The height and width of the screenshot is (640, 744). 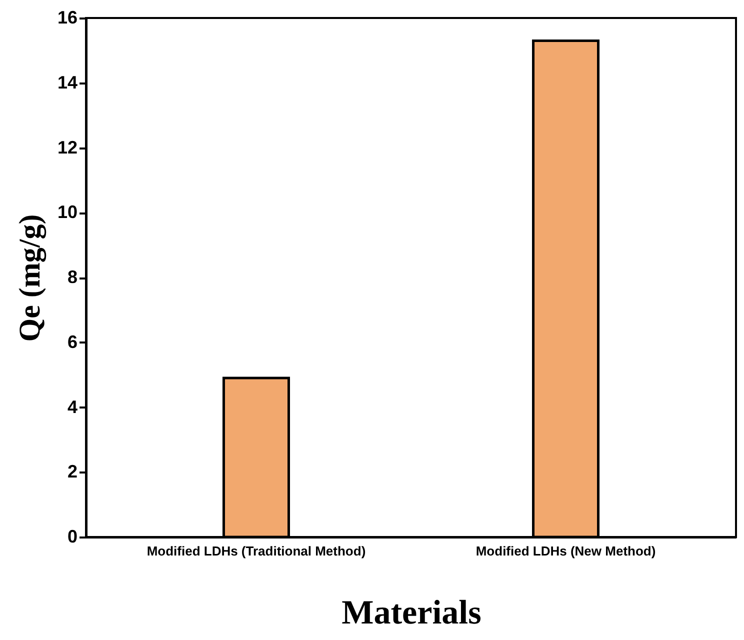 I want to click on y-tick-label: 10, so click(x=67, y=212).